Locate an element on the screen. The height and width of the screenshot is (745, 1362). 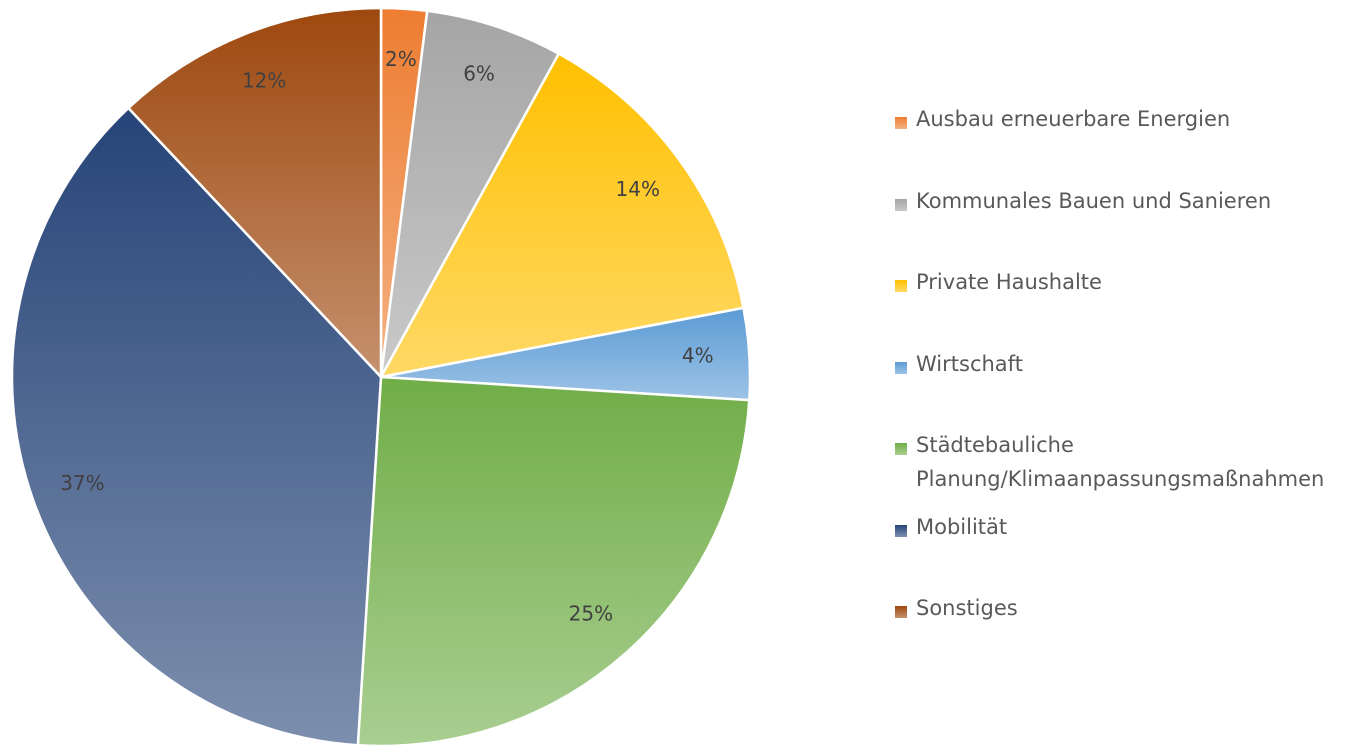
legend-item: Private Haushalte is located at coordinates (1125, 284).